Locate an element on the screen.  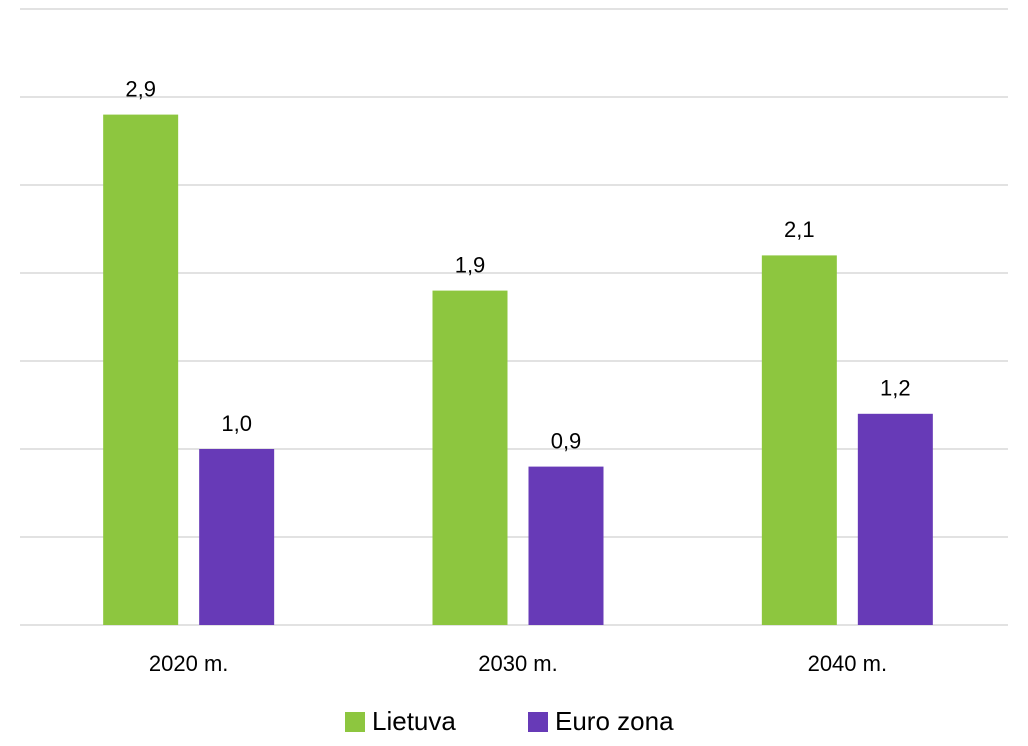
value-label: 1,0 is located at coordinates (236, 423).